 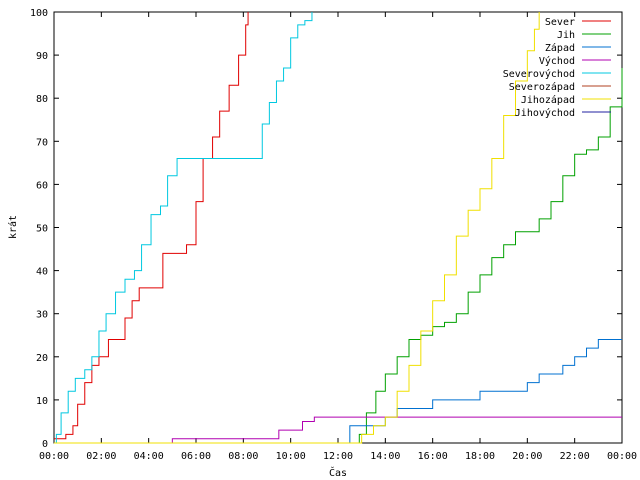 What do you see at coordinates (560, 48) in the screenshot?
I see `legend-label: Západ` at bounding box center [560, 48].